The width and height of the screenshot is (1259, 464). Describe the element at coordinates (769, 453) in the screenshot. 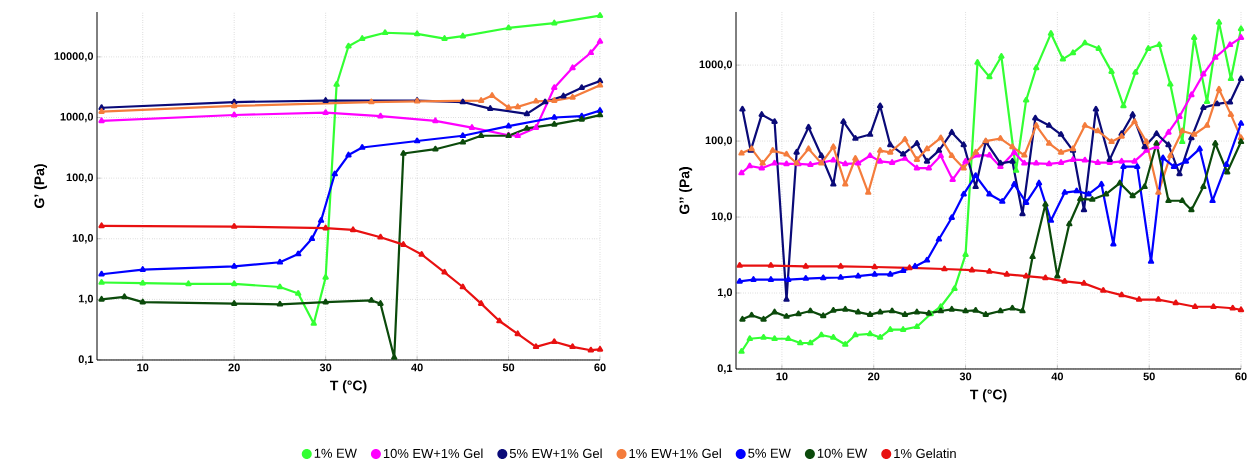

I see `legend-label: 5% EW` at that location.